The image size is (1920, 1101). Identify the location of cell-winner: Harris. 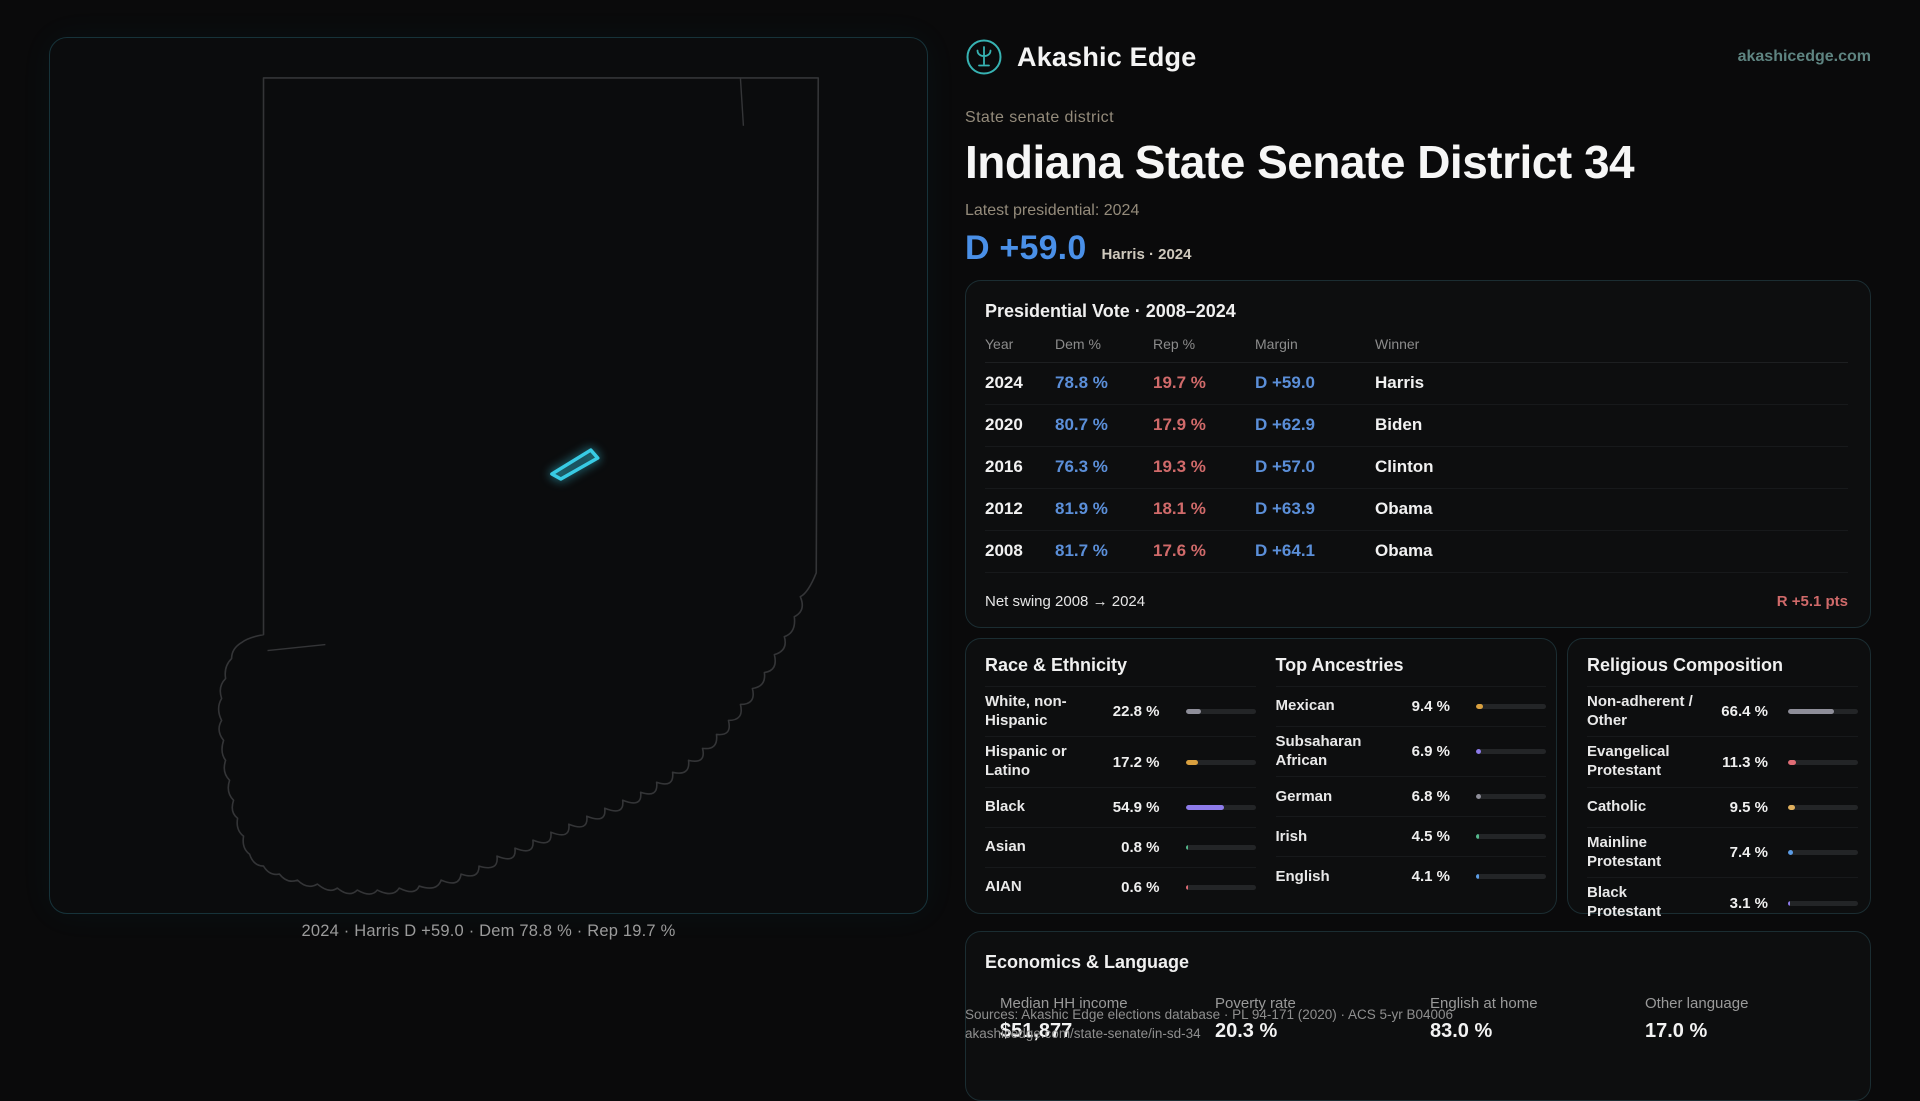
(1400, 383).